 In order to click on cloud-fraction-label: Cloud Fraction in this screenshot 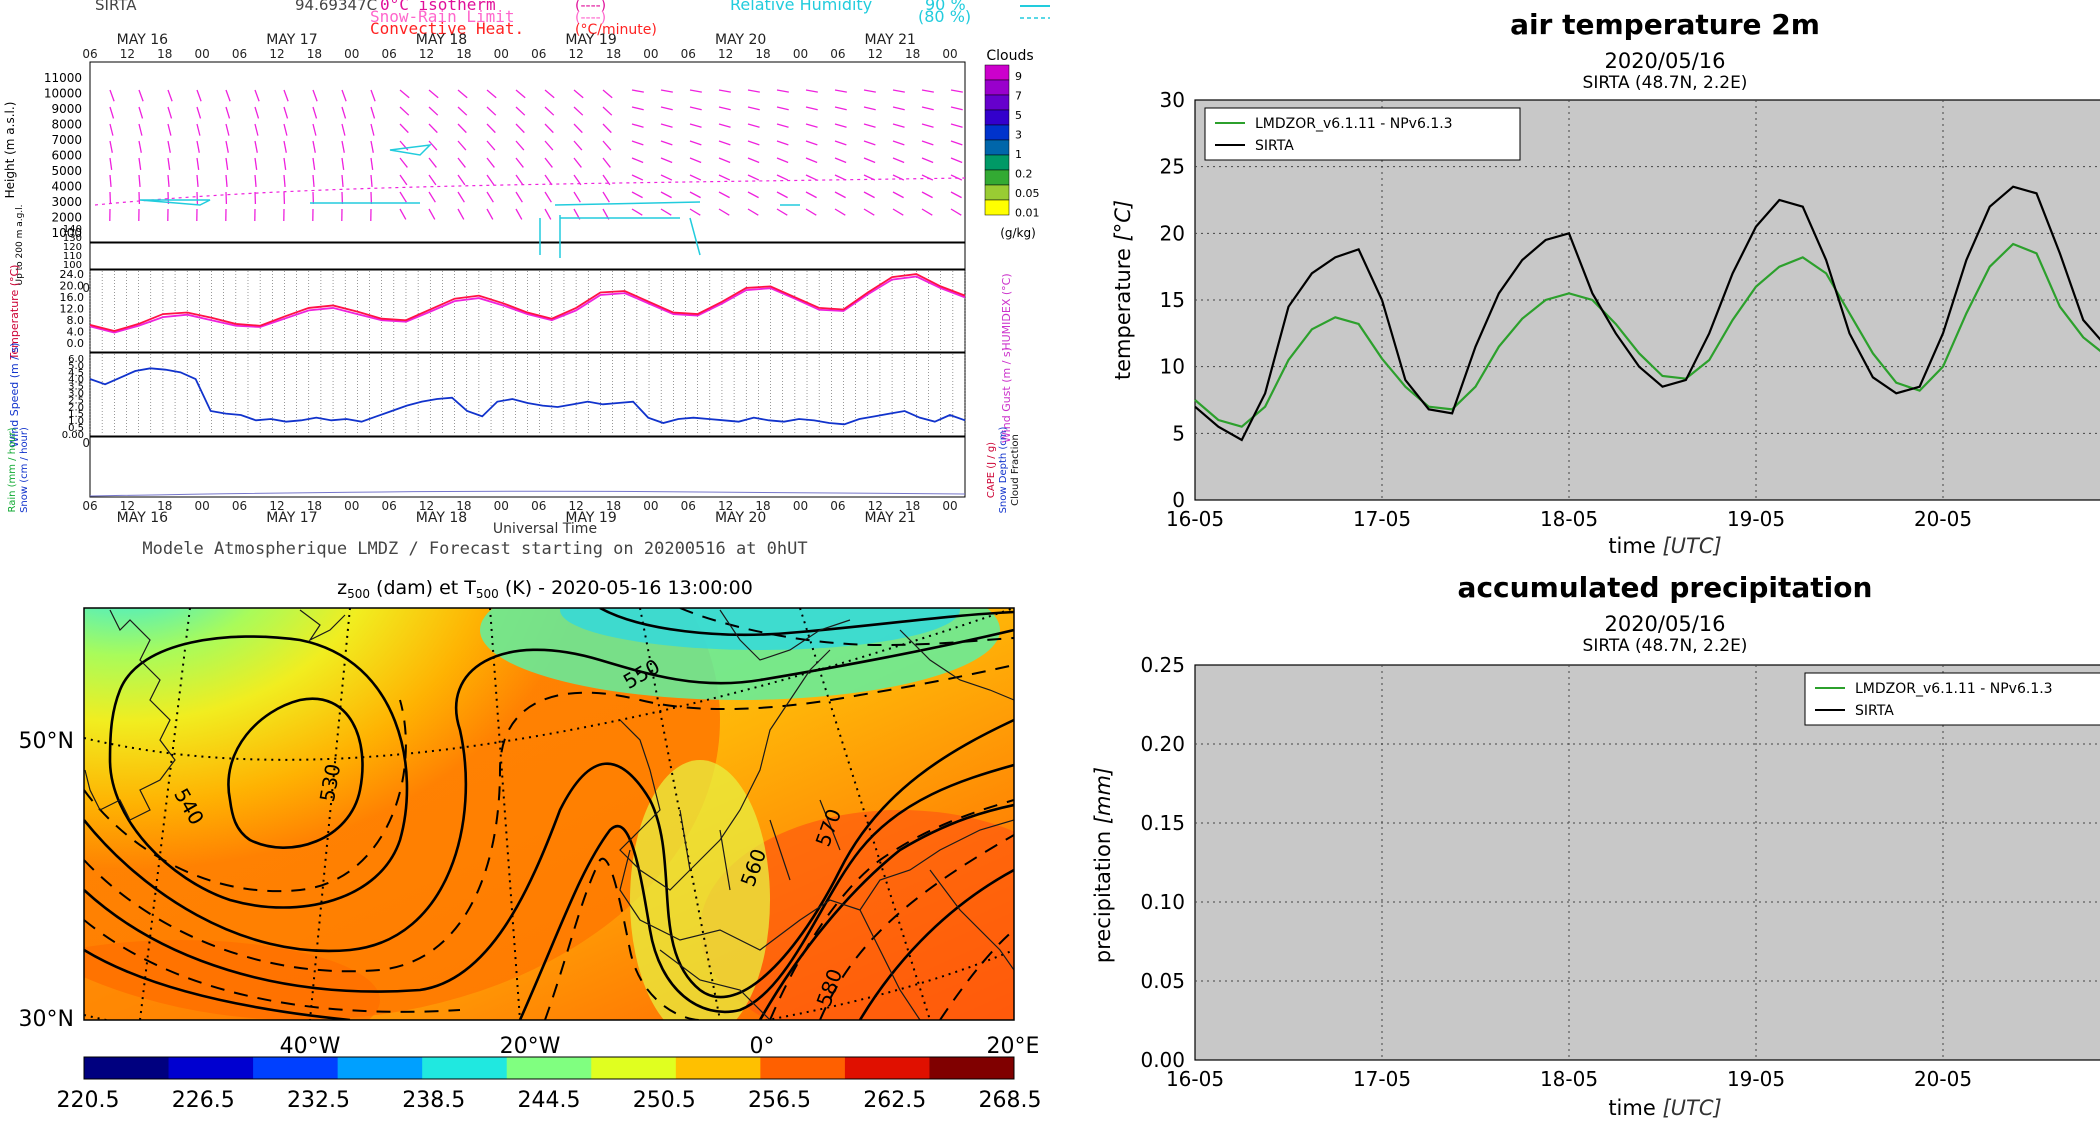, I will do `click(1015, 470)`.